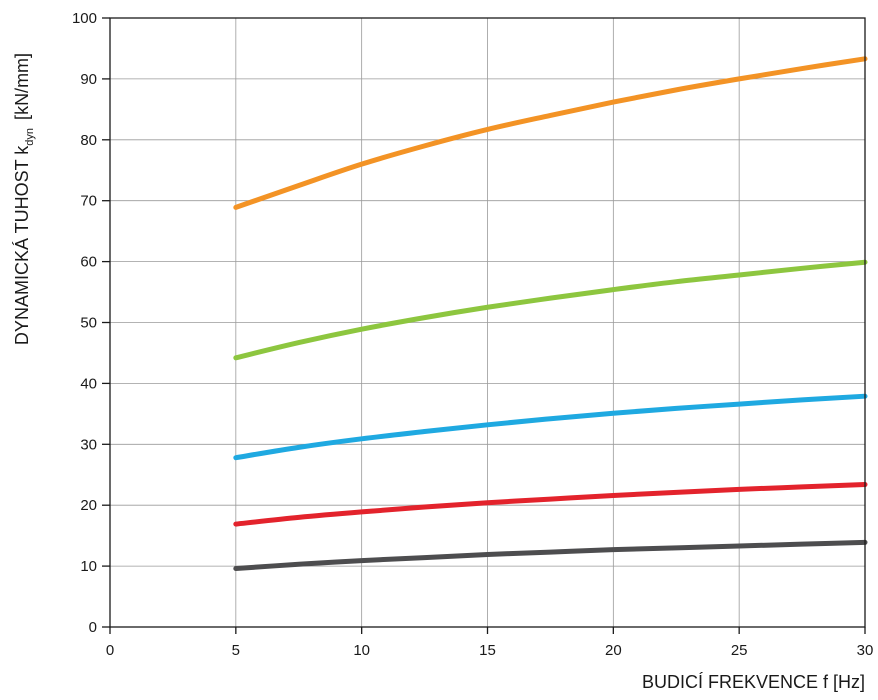  Describe the element at coordinates (613, 650) in the screenshot. I see `x-tick-label: 20` at that location.